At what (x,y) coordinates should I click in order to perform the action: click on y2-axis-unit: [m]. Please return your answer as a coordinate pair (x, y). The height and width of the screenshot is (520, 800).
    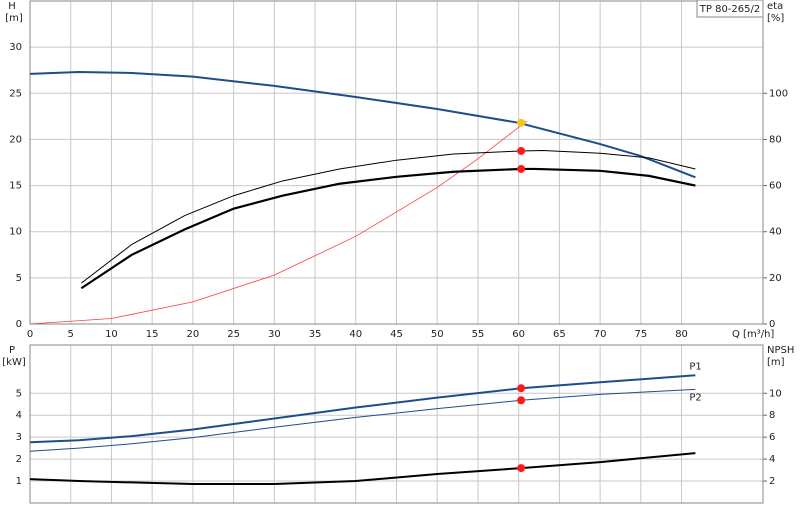
    Looking at the image, I should click on (776, 362).